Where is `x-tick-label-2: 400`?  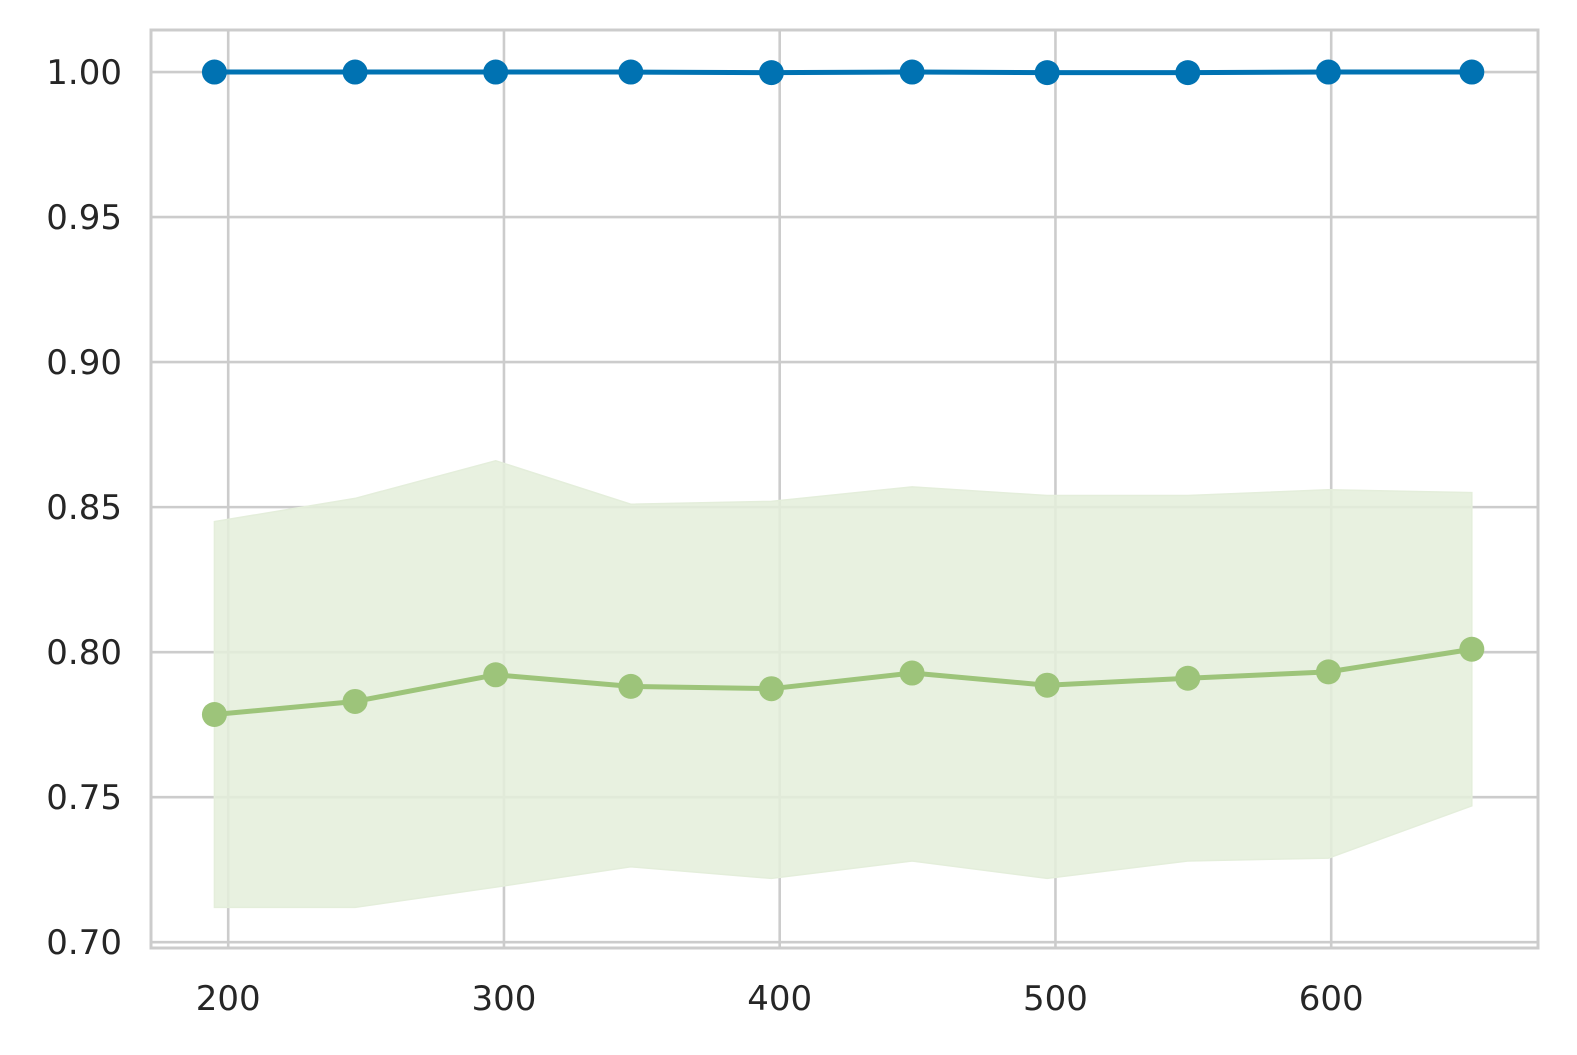
x-tick-label-2: 400 is located at coordinates (779, 999).